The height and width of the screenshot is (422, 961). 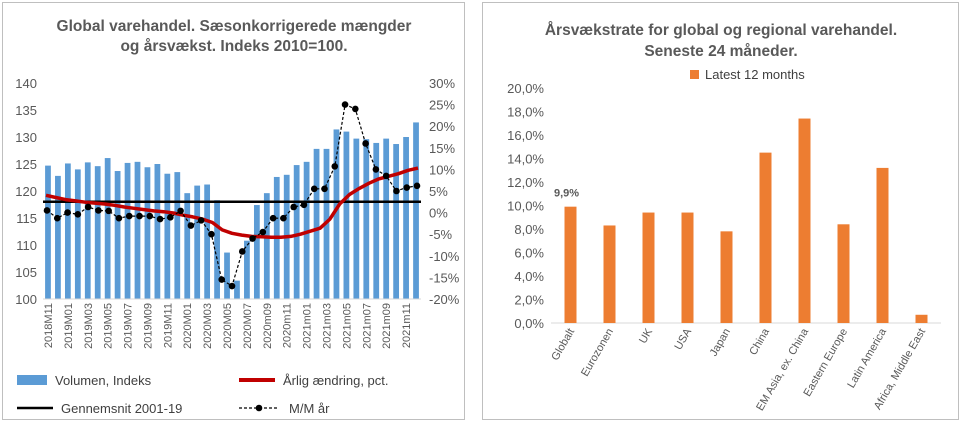 What do you see at coordinates (367, 326) in the screenshot?
I see `x-tick-label: 2021m07` at bounding box center [367, 326].